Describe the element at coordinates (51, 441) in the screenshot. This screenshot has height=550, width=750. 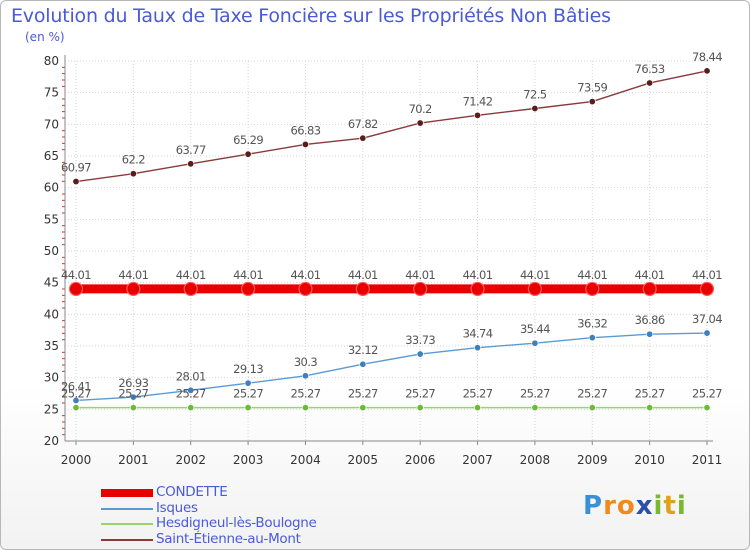
I see `y-tick-label: 20` at that location.